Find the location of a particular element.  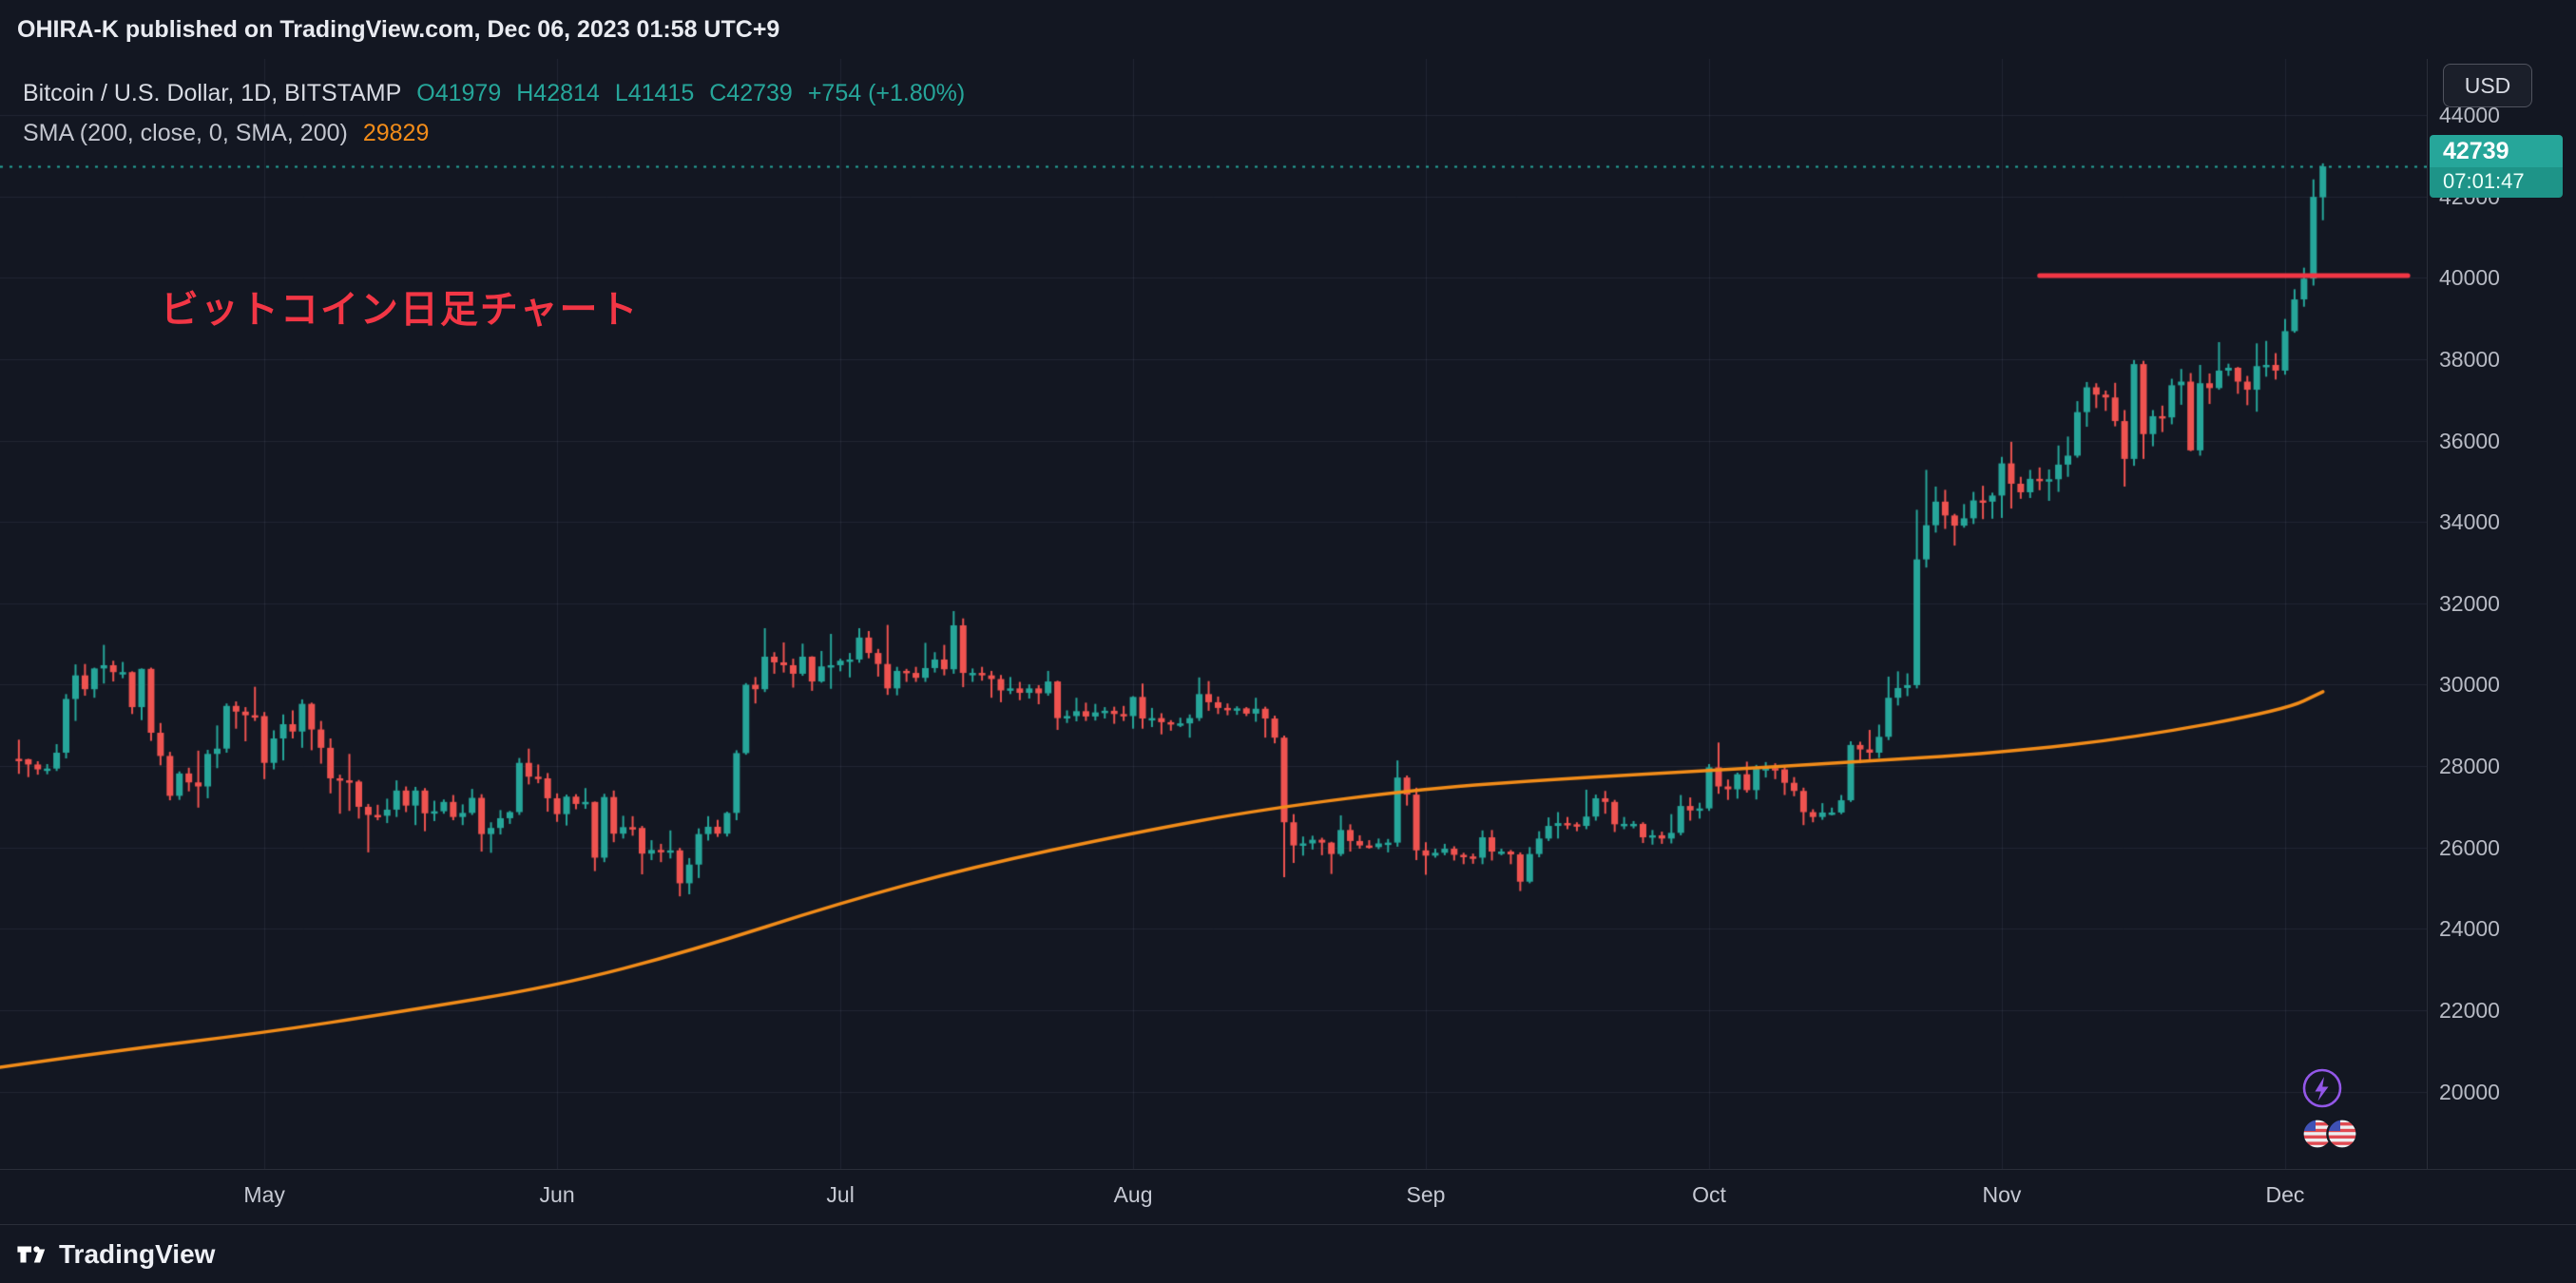

time-tick-label: Sep is located at coordinates (1426, 1195).